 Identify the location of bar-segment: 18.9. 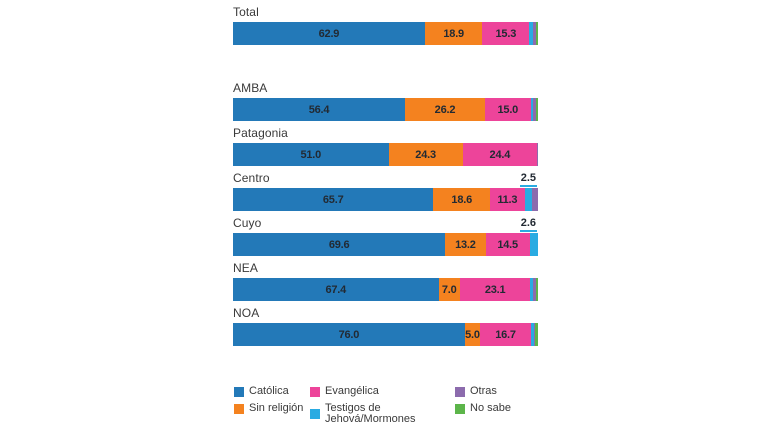
(453, 33).